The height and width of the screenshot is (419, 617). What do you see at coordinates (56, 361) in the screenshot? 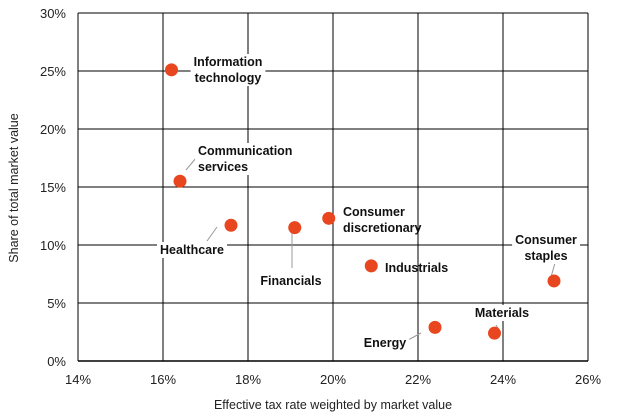
I see `y-tick-label: 0%` at bounding box center [56, 361].